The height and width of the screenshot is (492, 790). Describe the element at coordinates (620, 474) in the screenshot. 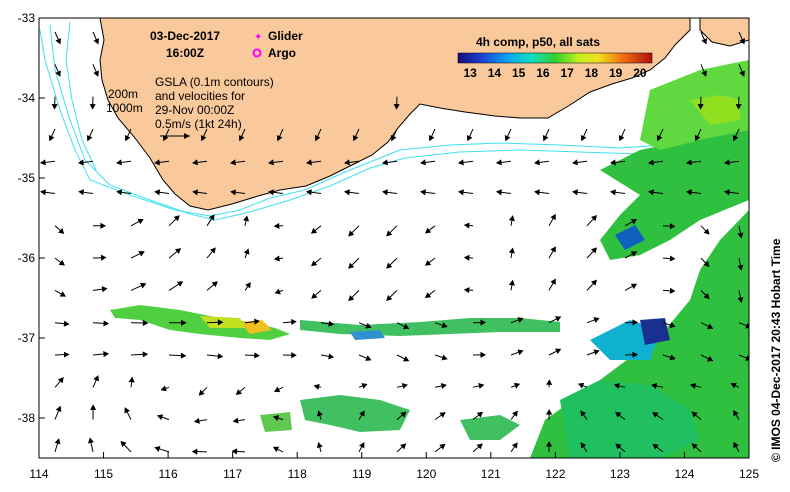

I see `x-tick-label: 123` at that location.